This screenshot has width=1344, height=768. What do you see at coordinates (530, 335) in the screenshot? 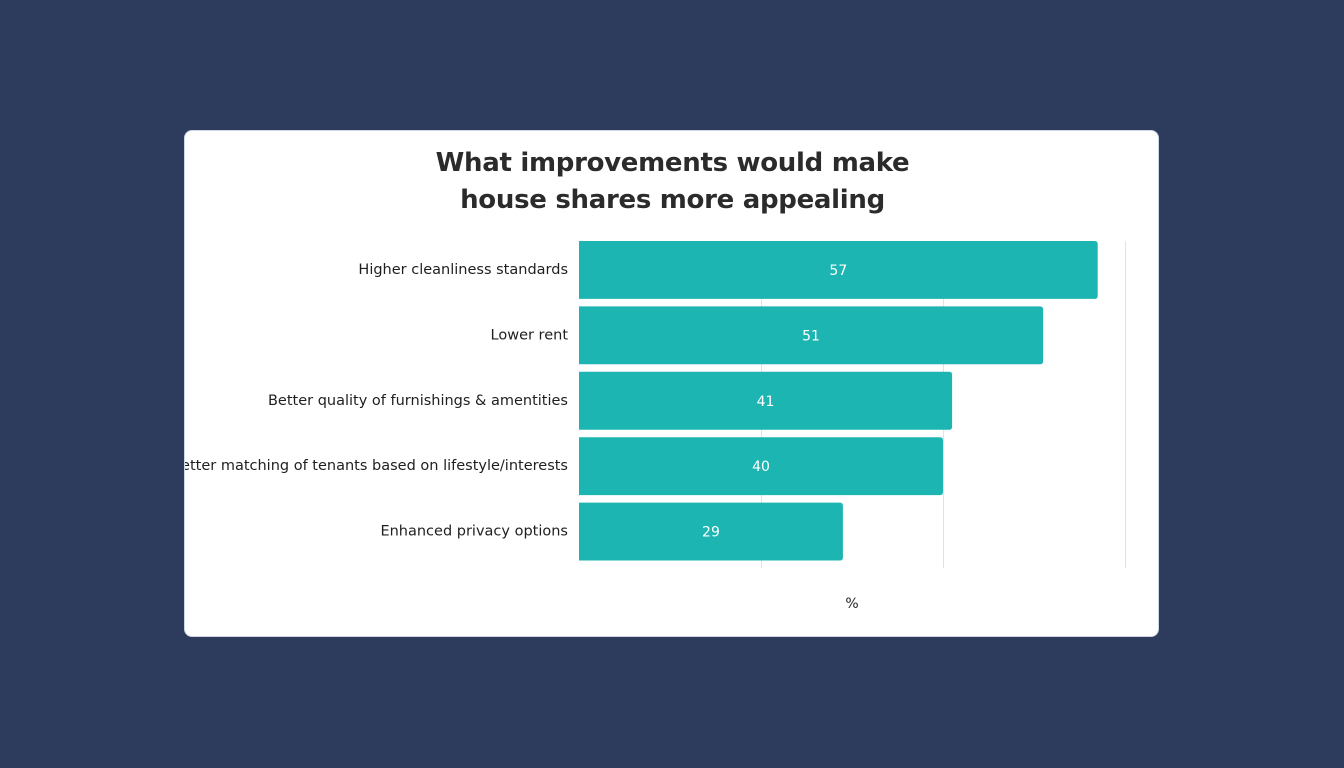
I see `category-label: Lower rent` at bounding box center [530, 335].